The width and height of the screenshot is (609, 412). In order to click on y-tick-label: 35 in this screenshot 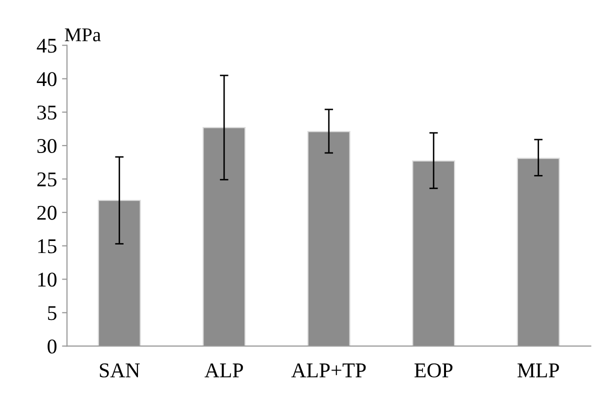, I will do `click(46, 113)`.